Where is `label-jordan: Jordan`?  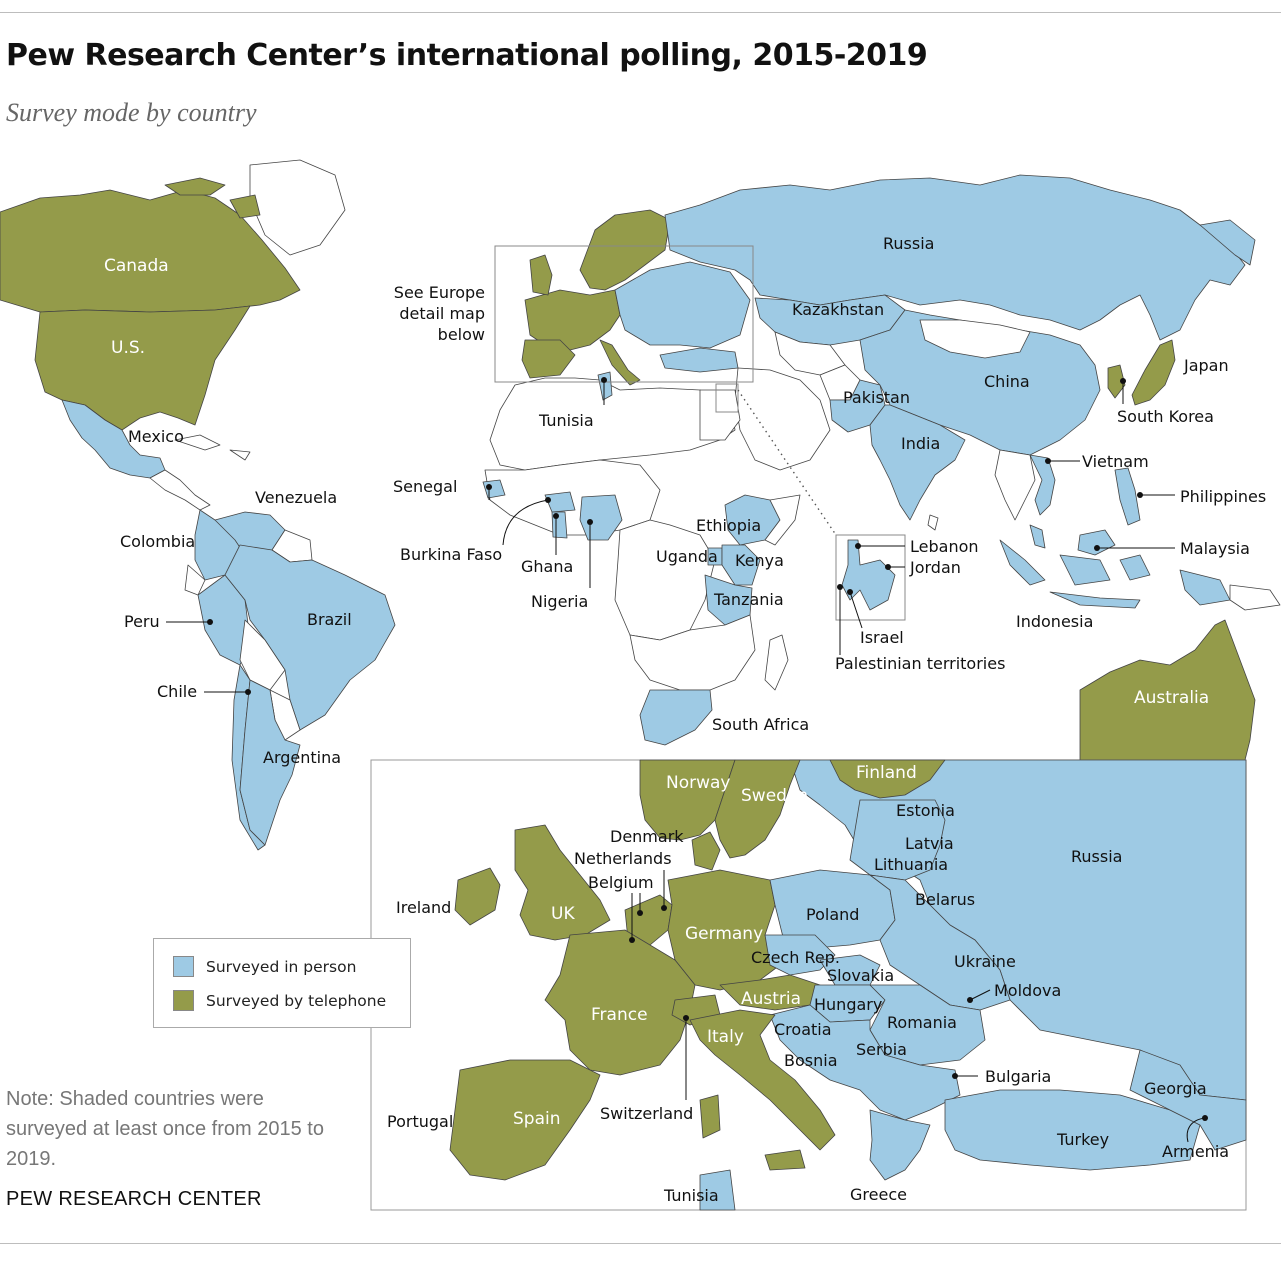 label-jordan: Jordan is located at coordinates (935, 567).